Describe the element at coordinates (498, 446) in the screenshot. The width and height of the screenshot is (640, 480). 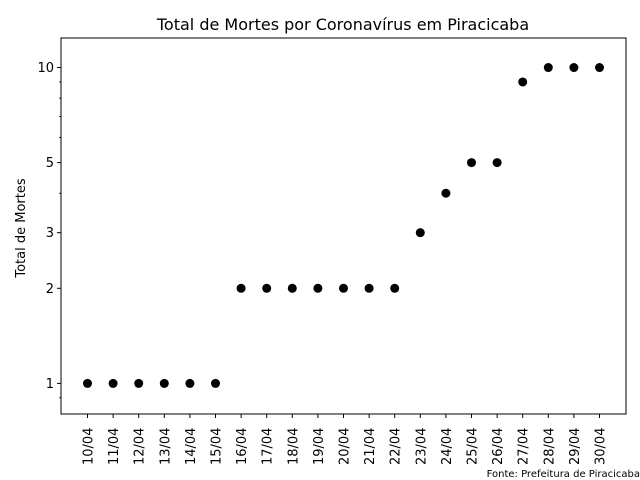
I see `x-tick-label: 26/04` at that location.